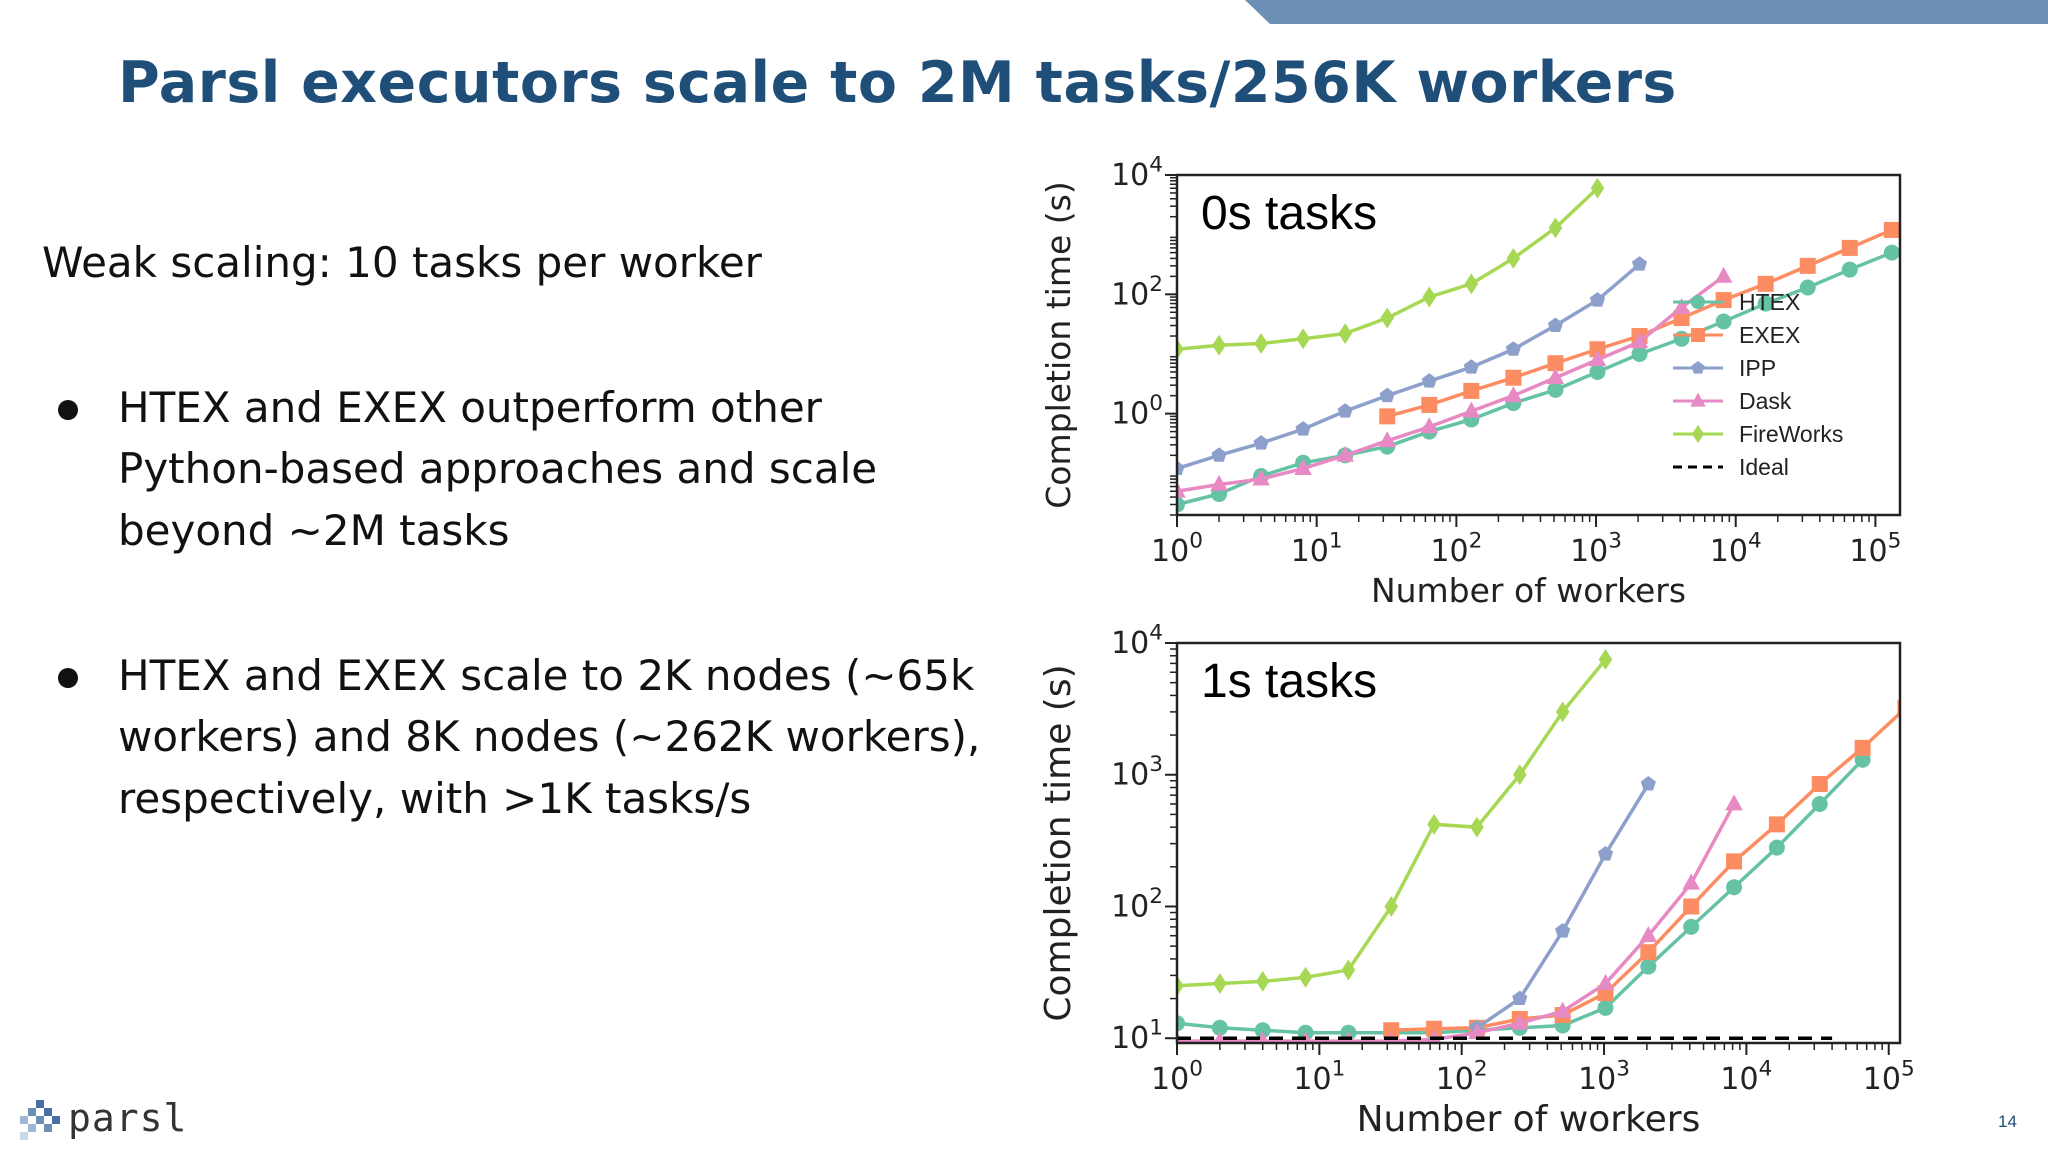  I want to click on y-tick-label: 10¹, so click(1137, 1036).